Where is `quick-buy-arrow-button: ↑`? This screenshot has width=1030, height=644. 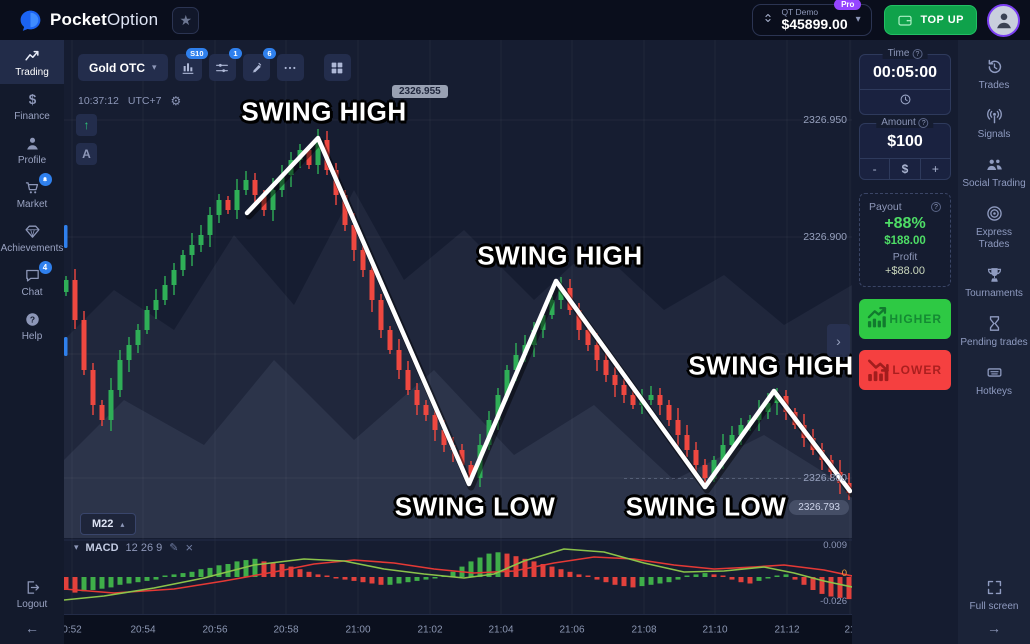 quick-buy-arrow-button: ↑ is located at coordinates (86, 125).